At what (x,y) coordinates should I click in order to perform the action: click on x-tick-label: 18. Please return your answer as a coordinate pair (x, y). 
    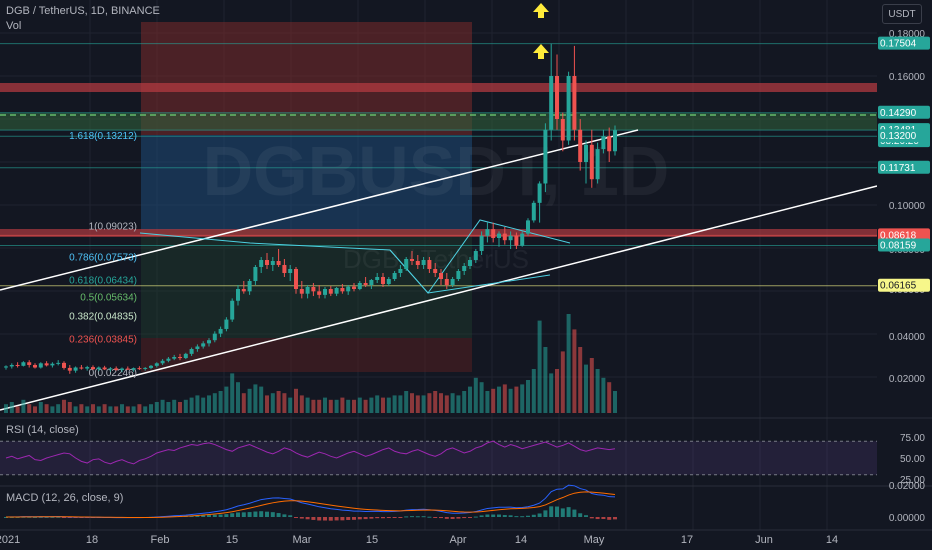
    Looking at the image, I should click on (92, 540).